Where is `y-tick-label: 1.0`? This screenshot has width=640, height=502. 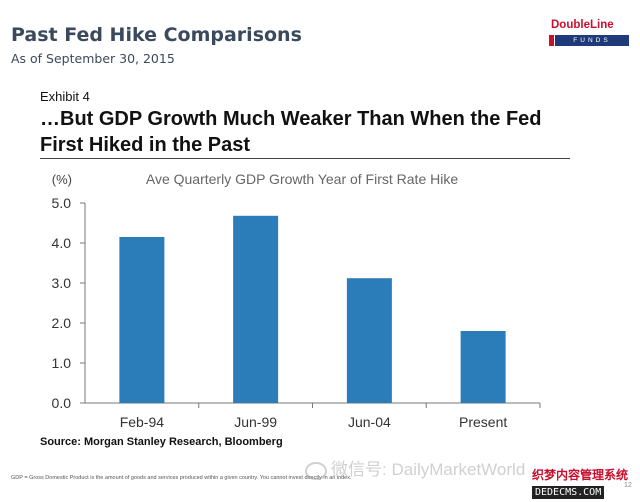 y-tick-label: 1.0 is located at coordinates (62, 363).